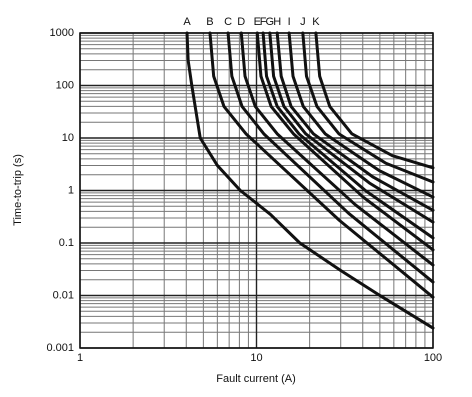  Describe the element at coordinates (256, 358) in the screenshot. I see `x-tick-label: 10` at that location.